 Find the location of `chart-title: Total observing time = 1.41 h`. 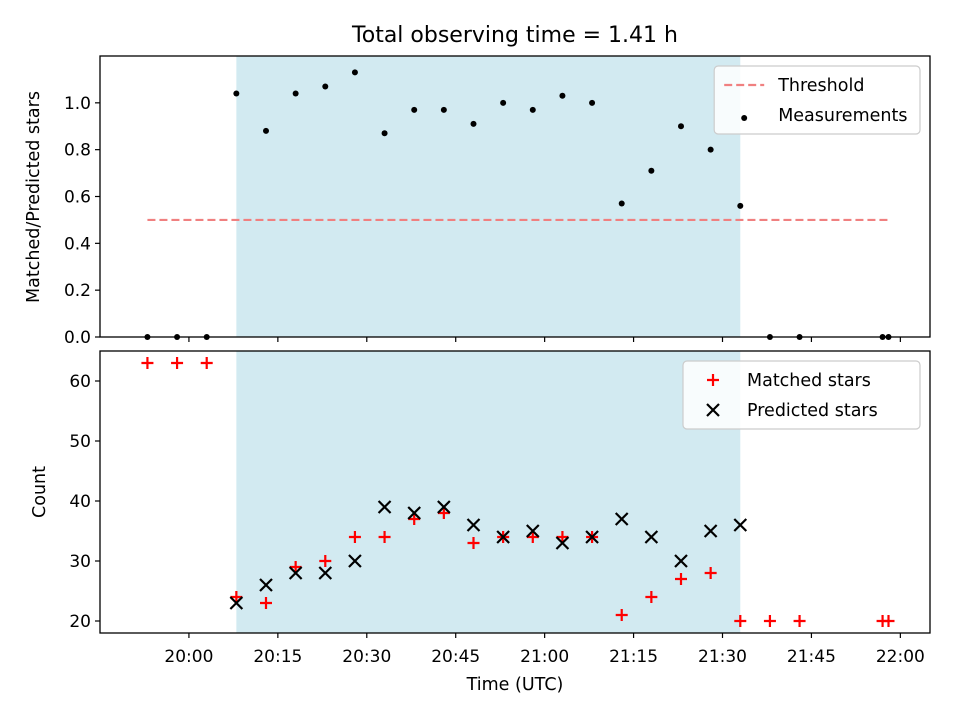

chart-title: Total observing time = 1.41 h is located at coordinates (514, 35).